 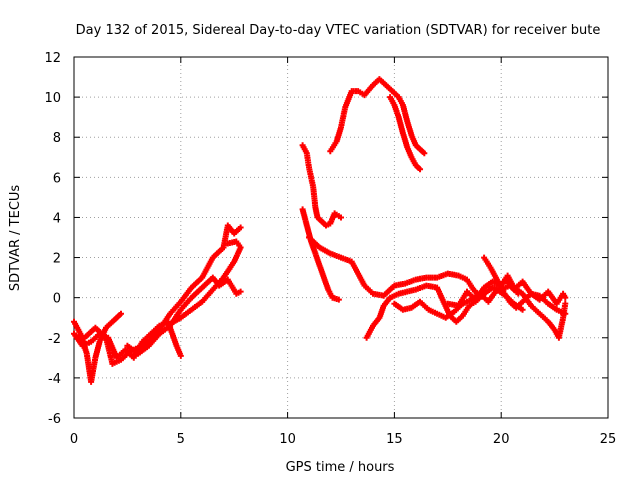 What do you see at coordinates (340, 467) in the screenshot?
I see `x-axis-title: GPS time / hours` at bounding box center [340, 467].